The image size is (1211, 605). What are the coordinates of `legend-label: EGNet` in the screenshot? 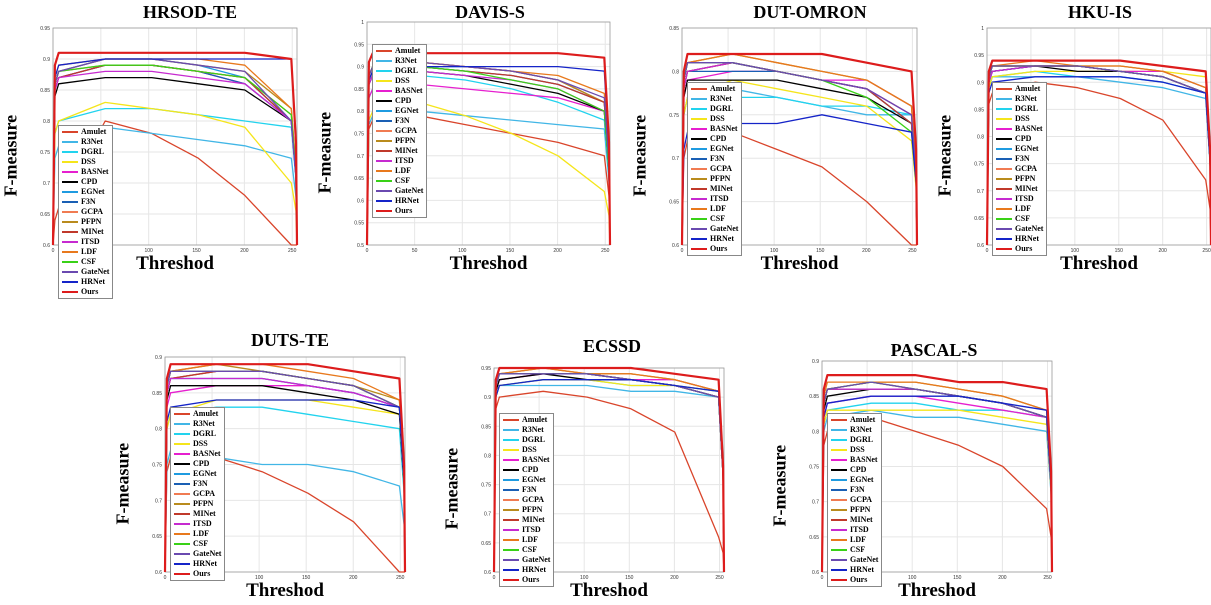 It's located at (407, 110).